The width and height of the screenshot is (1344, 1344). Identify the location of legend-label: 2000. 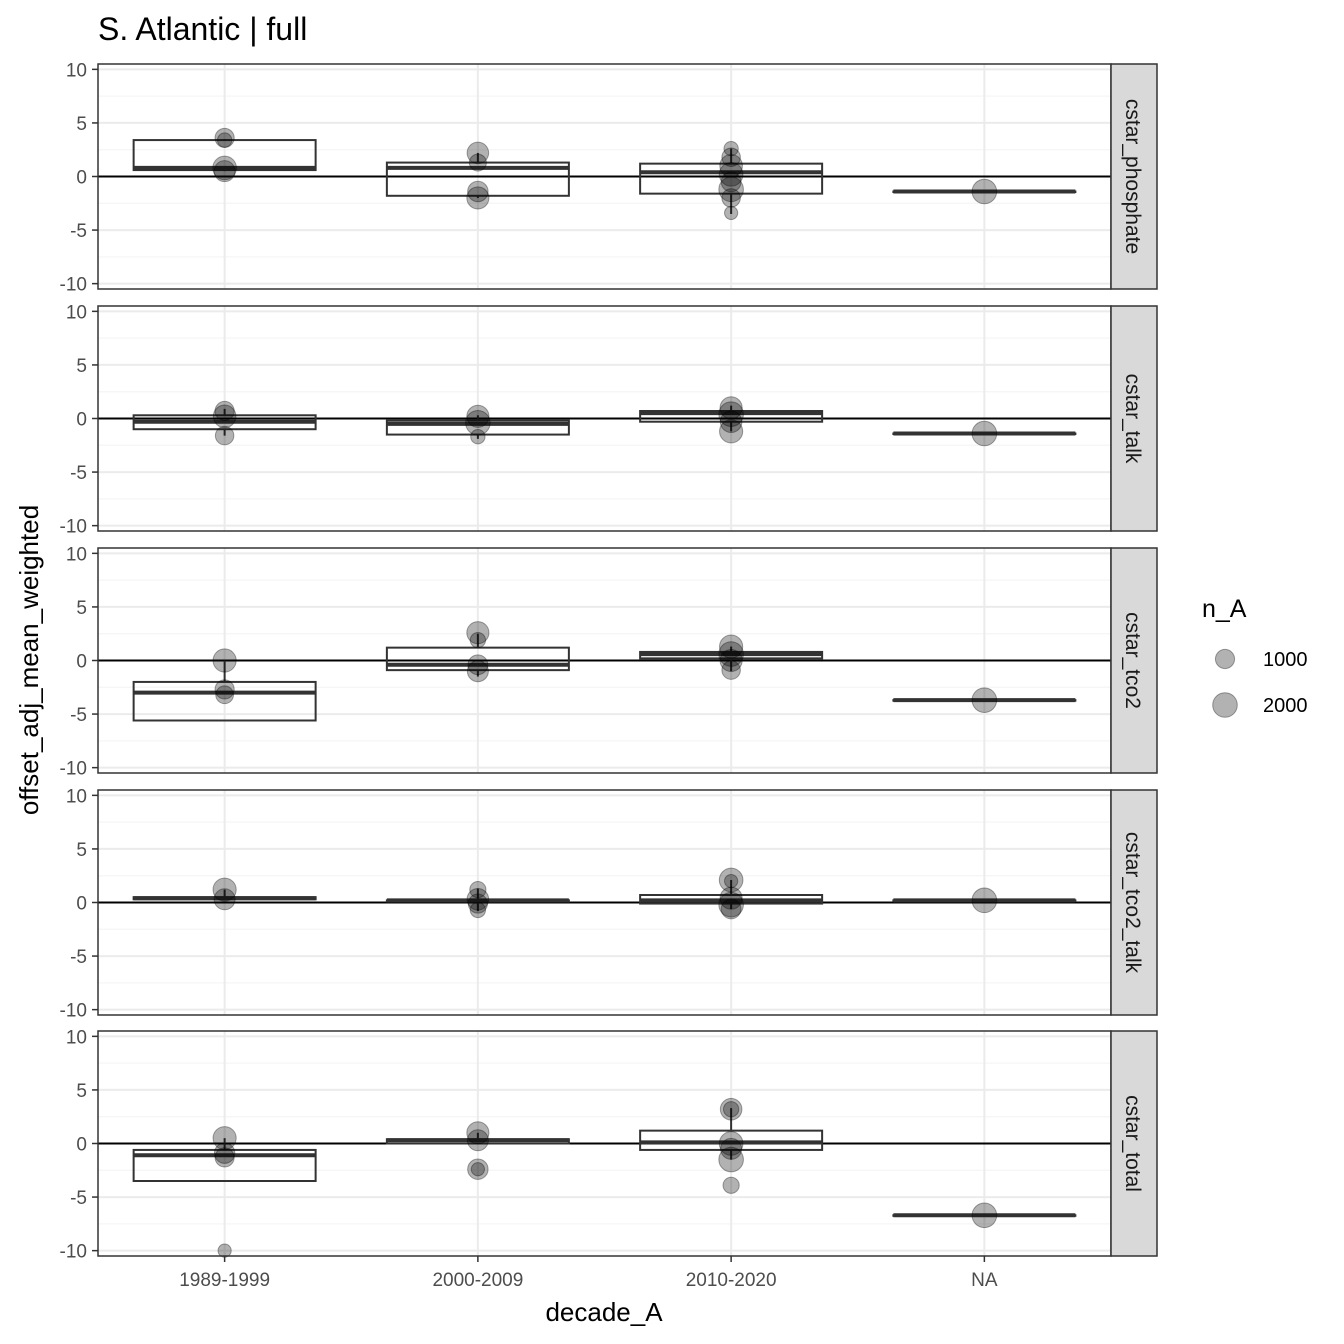
(1285, 706).